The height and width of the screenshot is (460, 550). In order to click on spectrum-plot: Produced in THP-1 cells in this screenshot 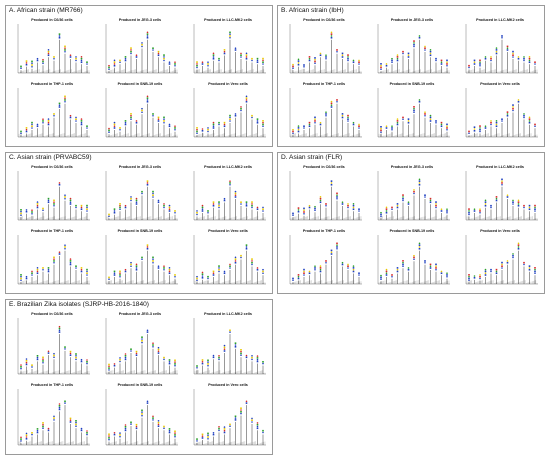, I will do `click(324, 259)`.